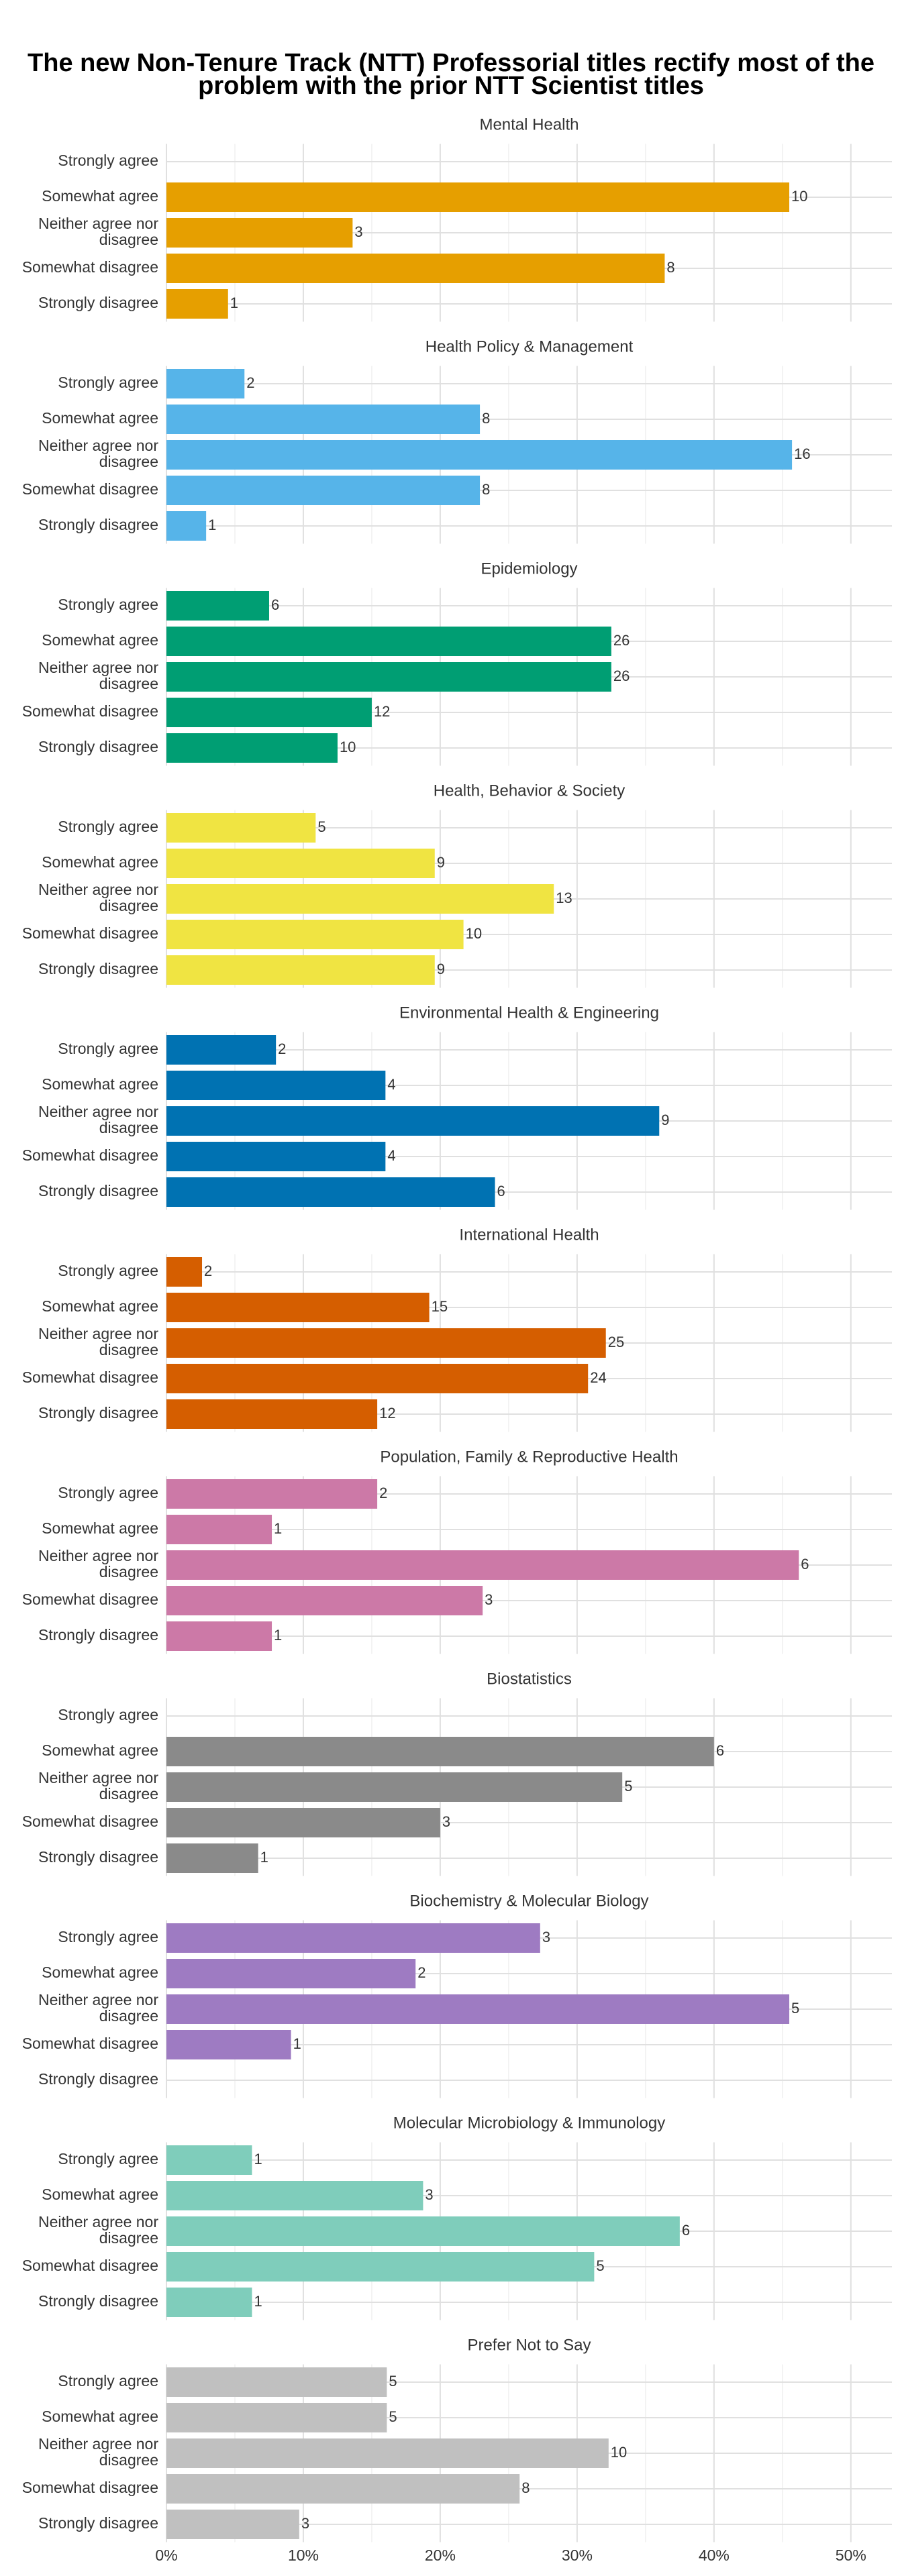 The width and height of the screenshot is (902, 2576). I want to click on facet-title: Population, Family & Reproductive Health, so click(529, 1457).